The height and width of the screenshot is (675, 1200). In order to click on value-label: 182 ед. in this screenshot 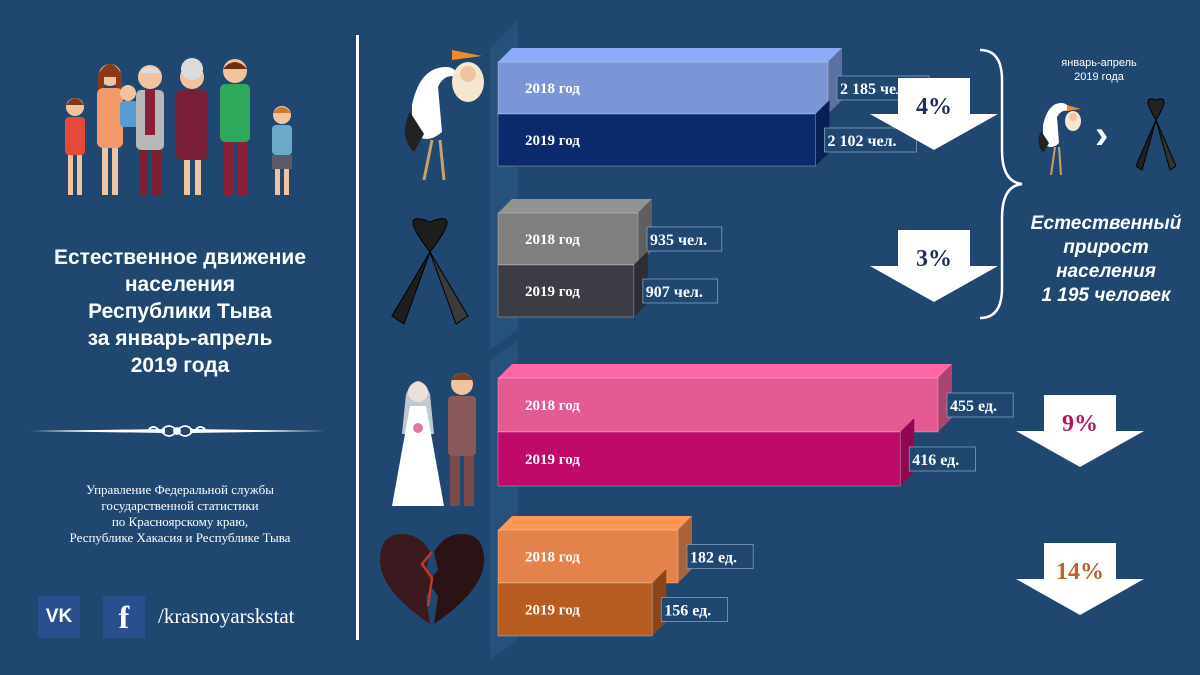, I will do `click(713, 558)`.